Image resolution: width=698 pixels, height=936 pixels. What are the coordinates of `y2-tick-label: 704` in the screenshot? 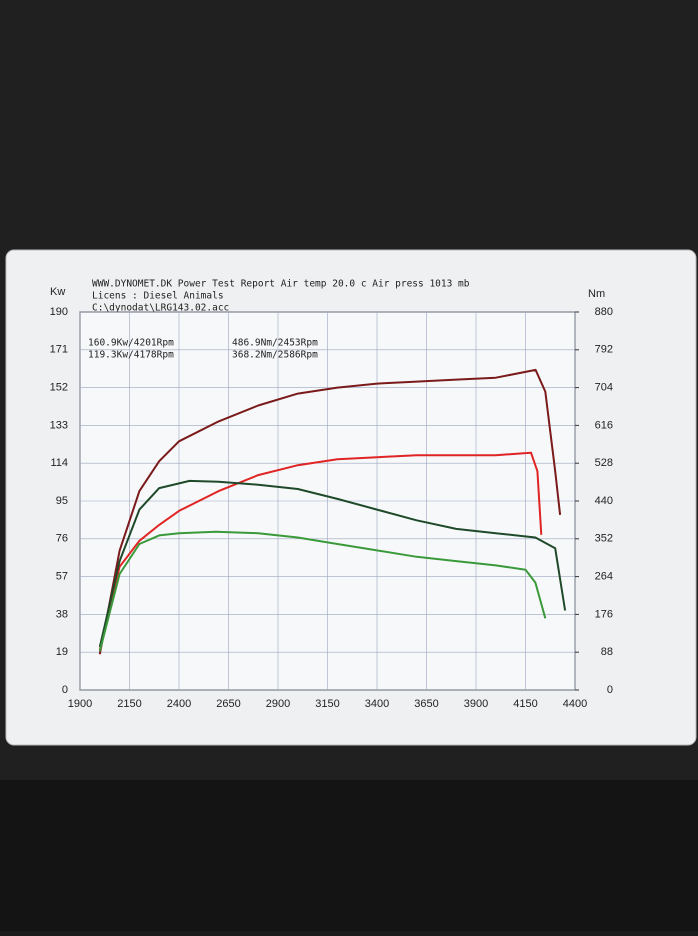 It's located at (604, 388).